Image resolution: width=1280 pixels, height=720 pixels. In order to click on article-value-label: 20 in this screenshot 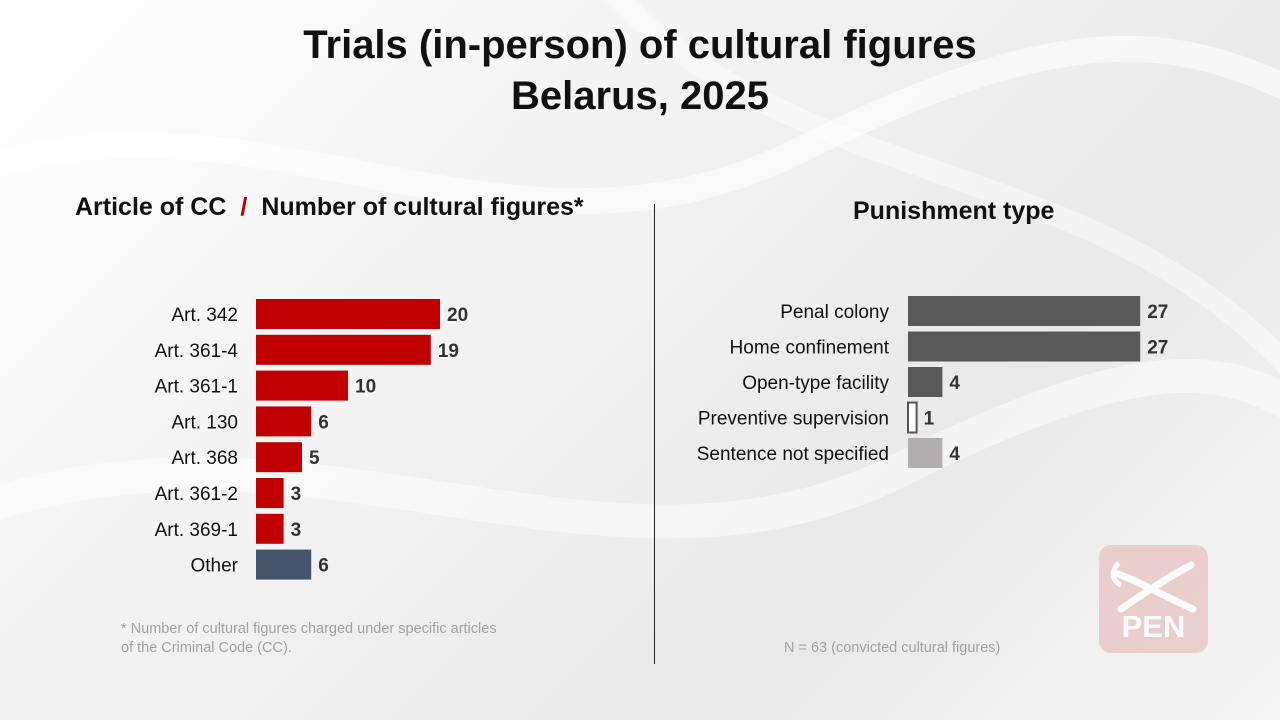, I will do `click(457, 315)`.